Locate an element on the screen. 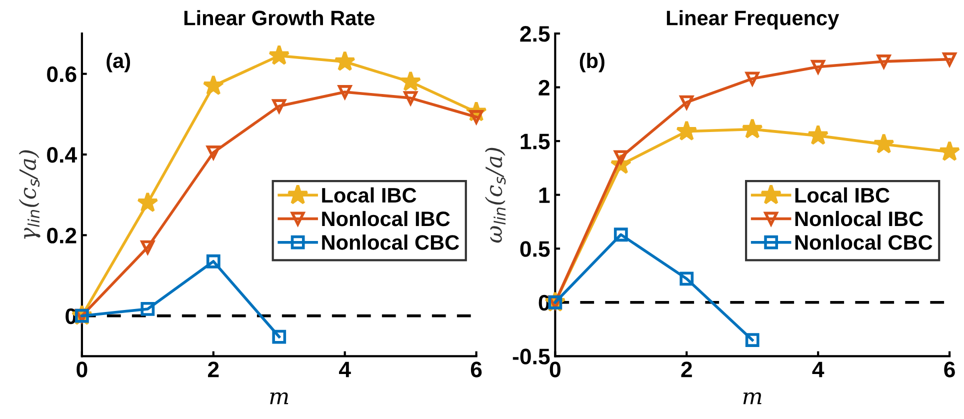  chart-title: Linear Frequency is located at coordinates (753, 20).